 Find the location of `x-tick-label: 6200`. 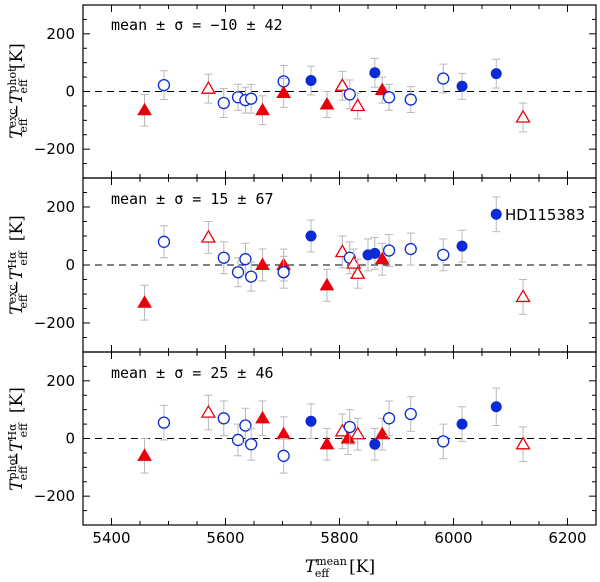

x-tick-label: 6200 is located at coordinates (567, 538).